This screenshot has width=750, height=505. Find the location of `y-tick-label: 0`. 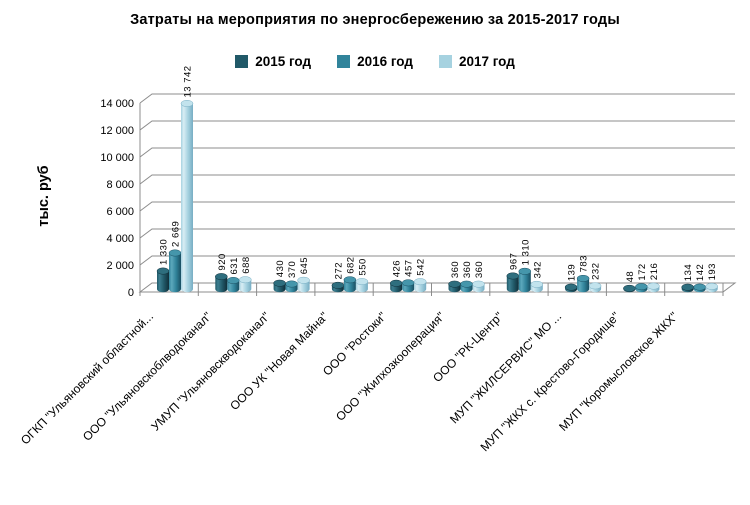

y-tick-label: 0 is located at coordinates (131, 293).